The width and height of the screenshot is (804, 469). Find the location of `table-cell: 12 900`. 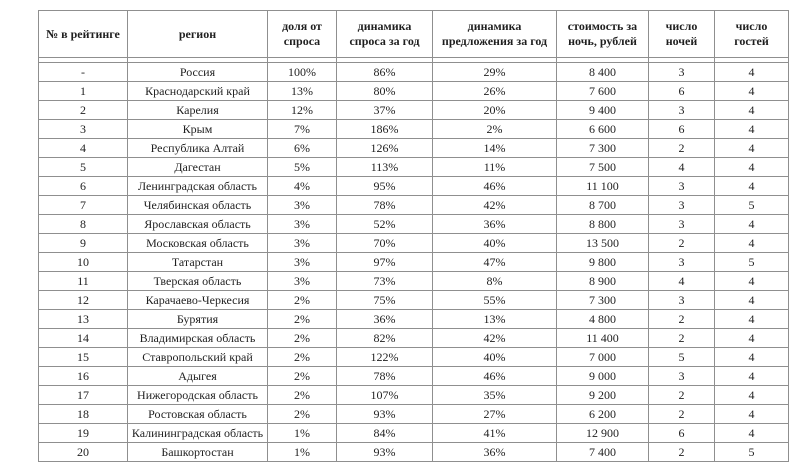

table-cell: 12 900 is located at coordinates (602, 433).